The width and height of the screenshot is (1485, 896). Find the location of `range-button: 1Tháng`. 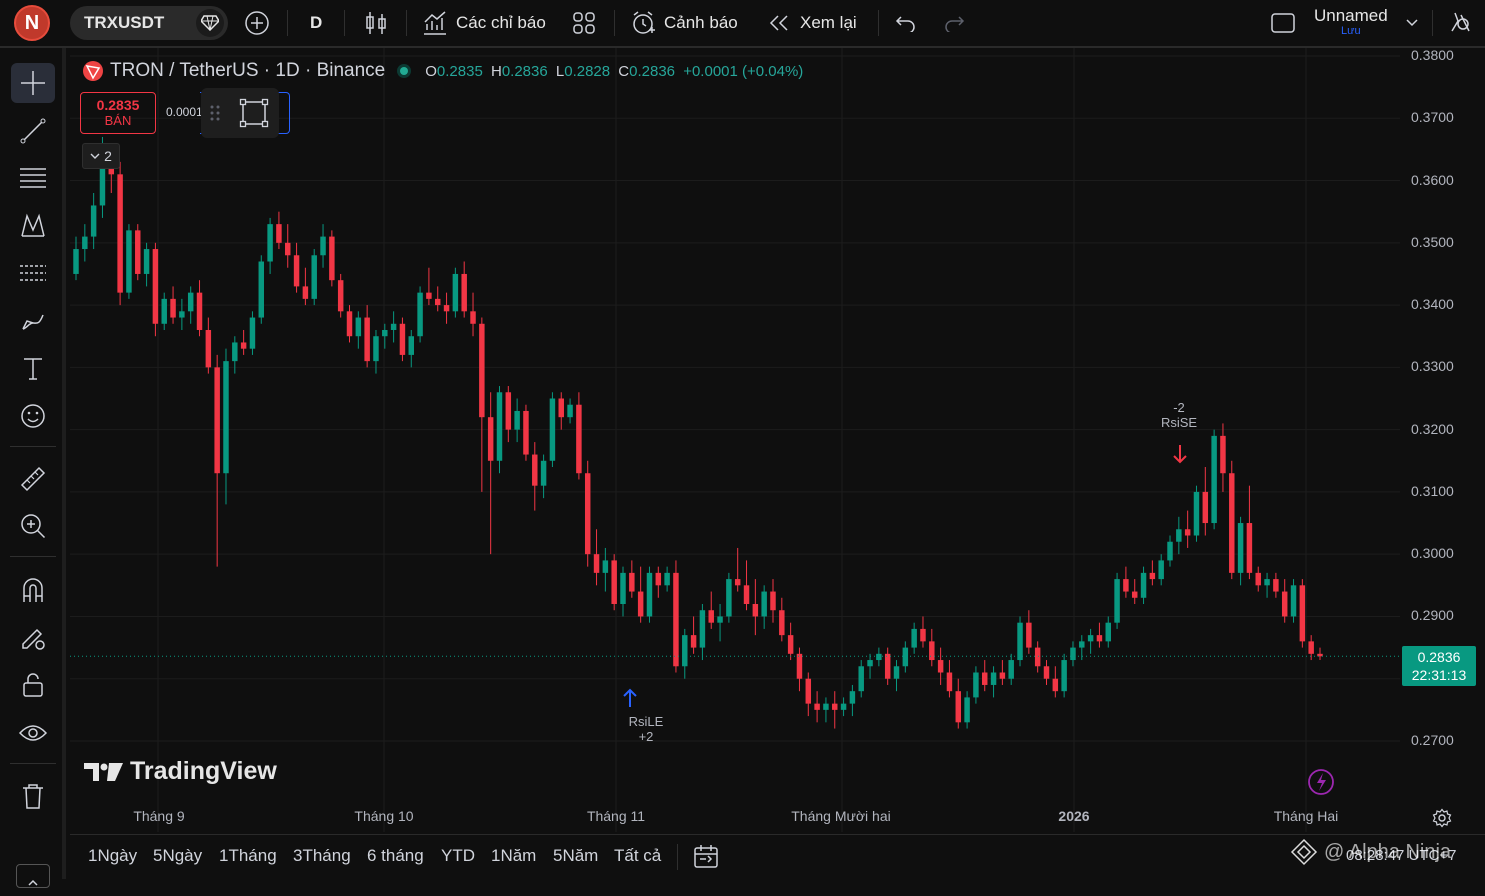

range-button: 1Tháng is located at coordinates (248, 855).